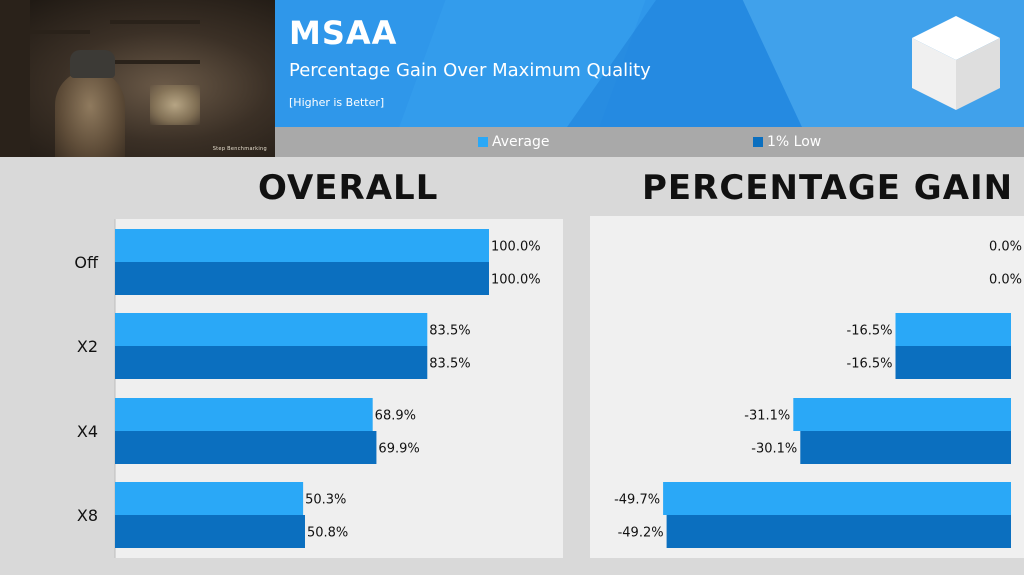  Describe the element at coordinates (343, 33) in the screenshot. I see `chart-title: MSAA` at that location.